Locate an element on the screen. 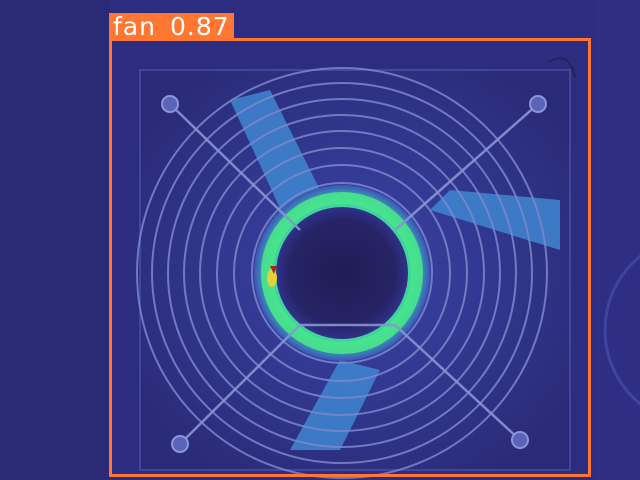 The height and width of the screenshot is (480, 640). detection-label: fan 0.87 is located at coordinates (171, 26).